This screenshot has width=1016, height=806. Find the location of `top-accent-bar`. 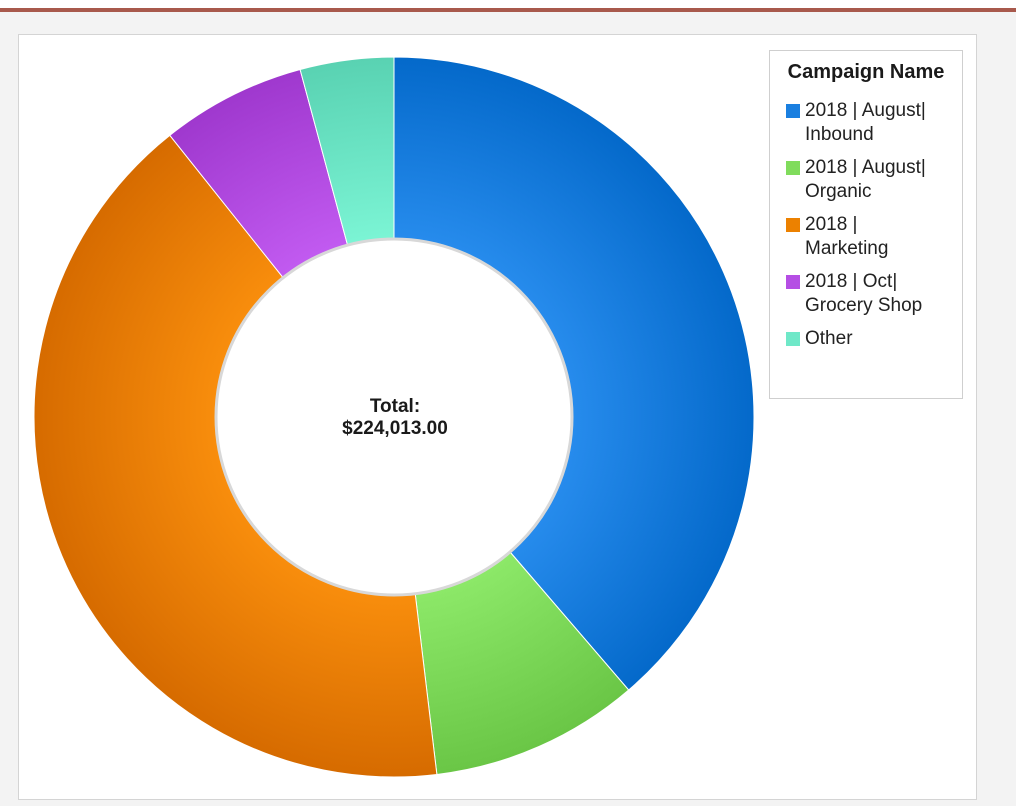

top-accent-bar is located at coordinates (508, 6).